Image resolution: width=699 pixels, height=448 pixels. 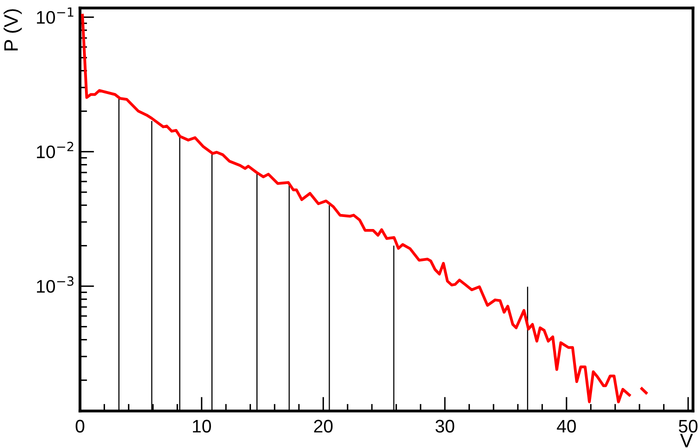 I want to click on x-tick-label: 20, so click(x=323, y=426).